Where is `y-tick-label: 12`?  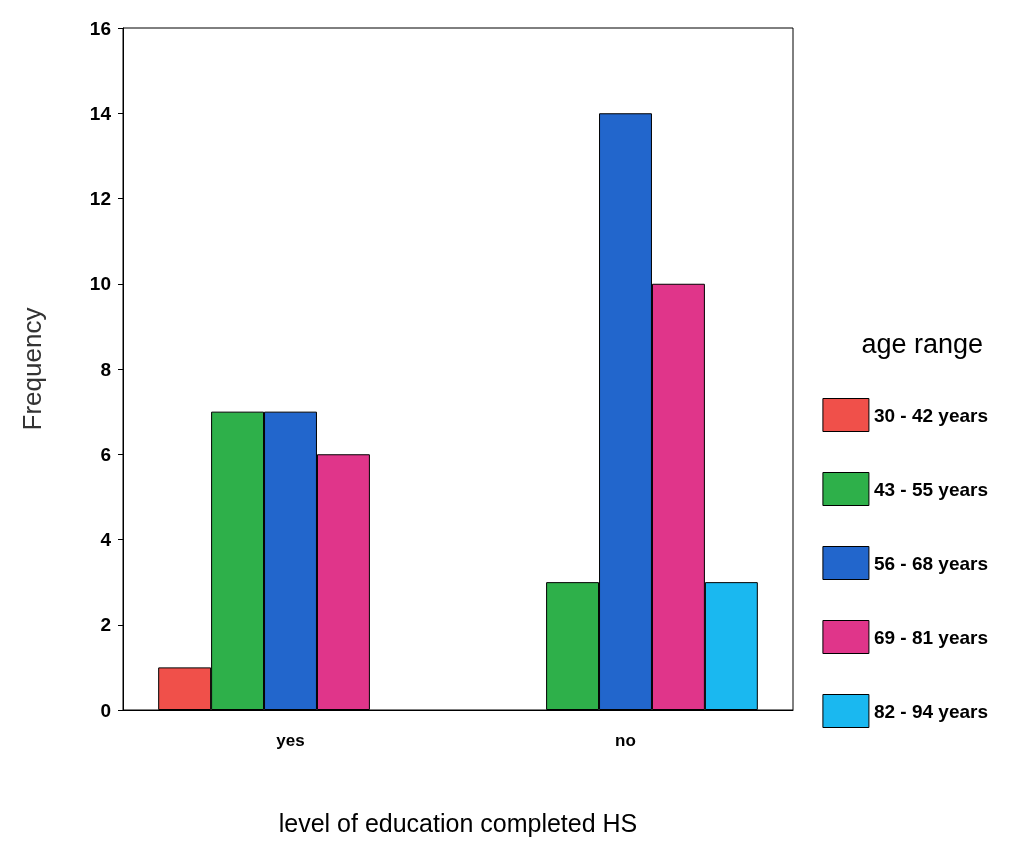 y-tick-label: 12 is located at coordinates (100, 198).